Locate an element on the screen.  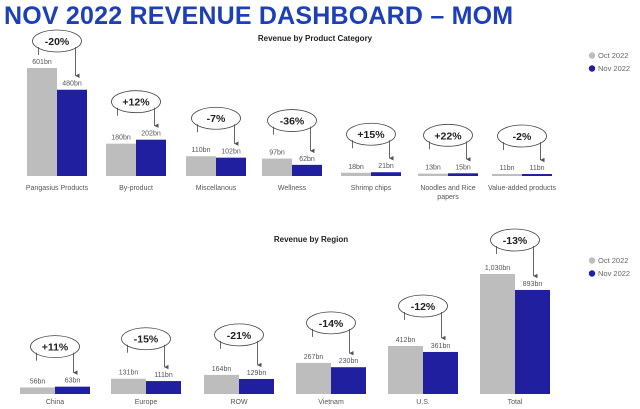
data-label-oct-6: 11bn is located at coordinates (506, 168).